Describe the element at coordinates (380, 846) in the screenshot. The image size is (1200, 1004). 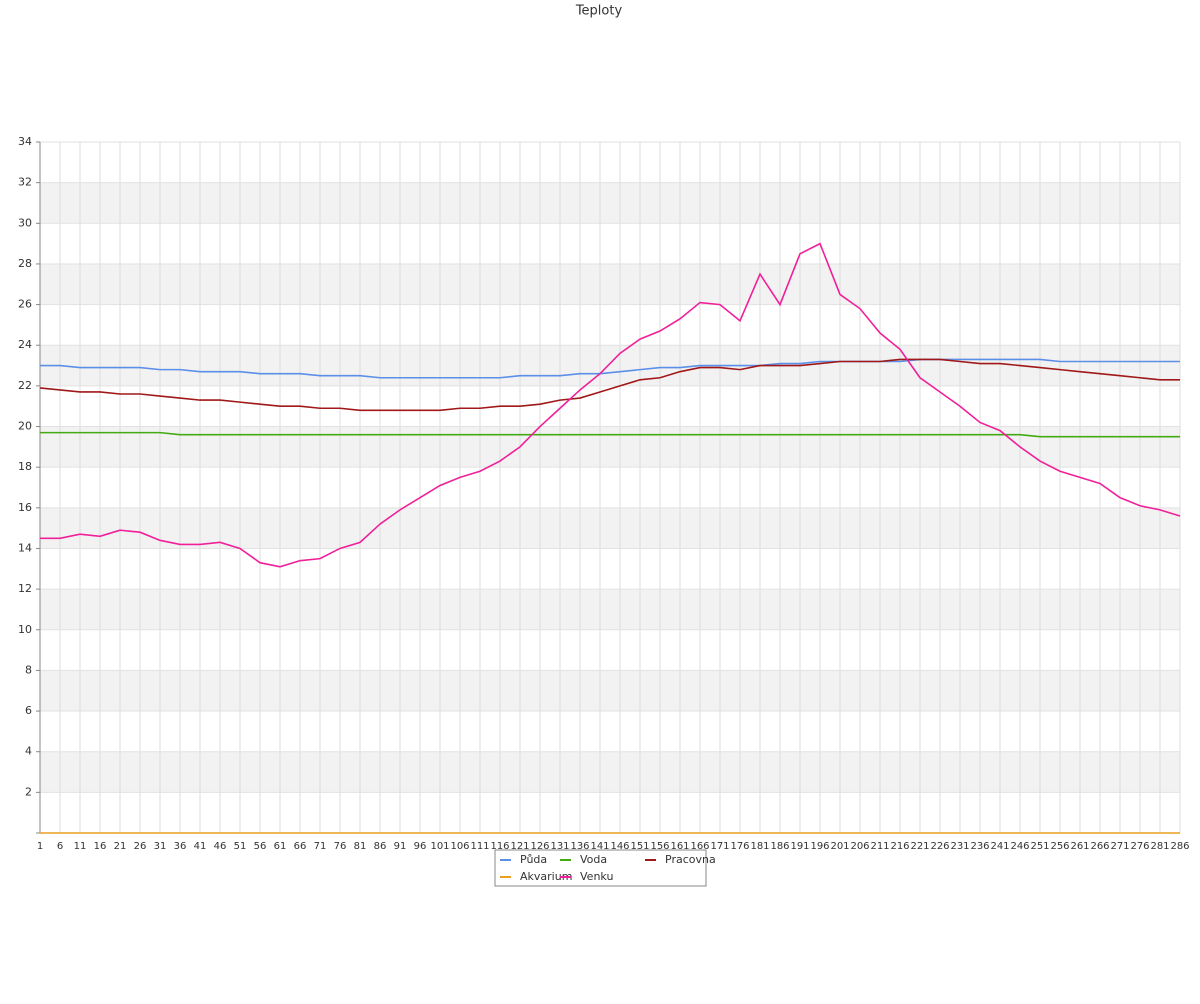
I see `x-tick-label: 86` at that location.